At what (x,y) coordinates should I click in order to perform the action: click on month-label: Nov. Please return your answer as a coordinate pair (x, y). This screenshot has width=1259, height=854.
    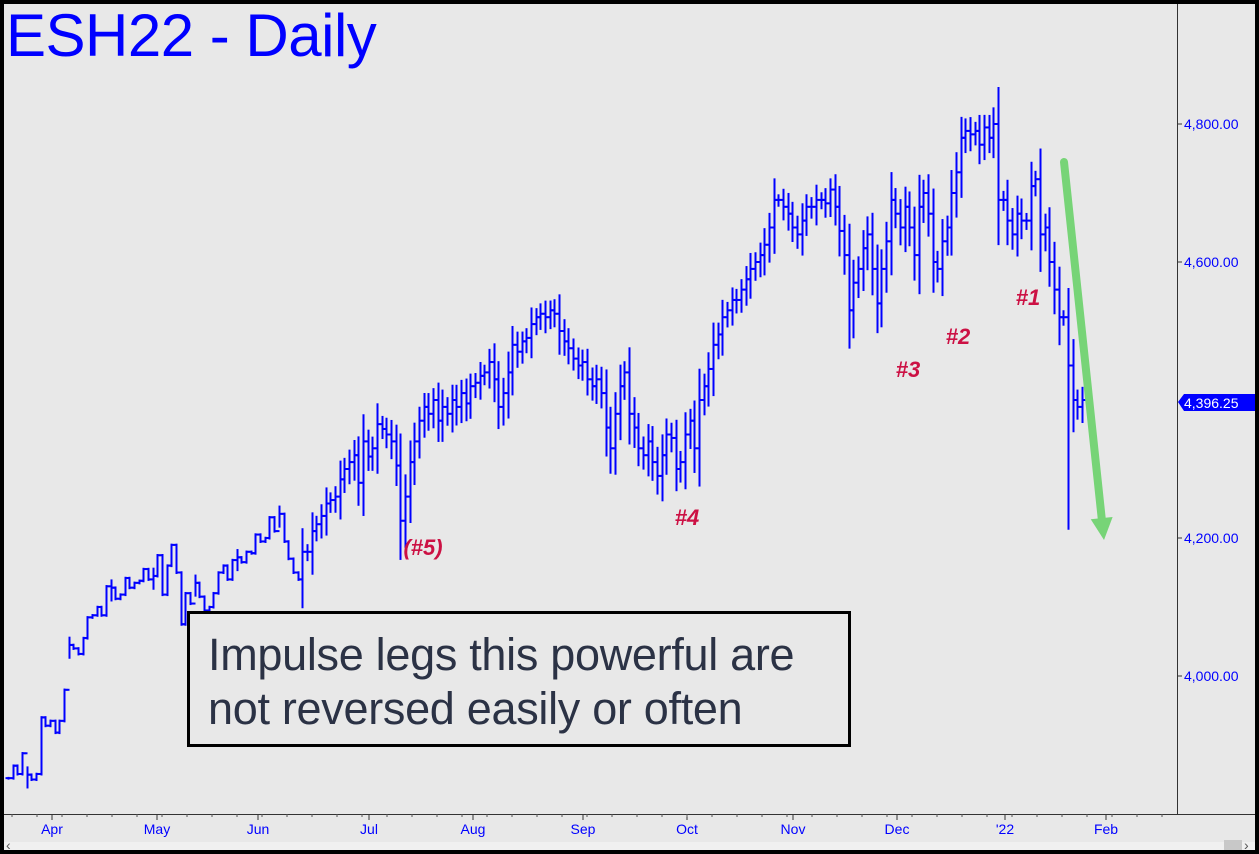
    Looking at the image, I should click on (793, 829).